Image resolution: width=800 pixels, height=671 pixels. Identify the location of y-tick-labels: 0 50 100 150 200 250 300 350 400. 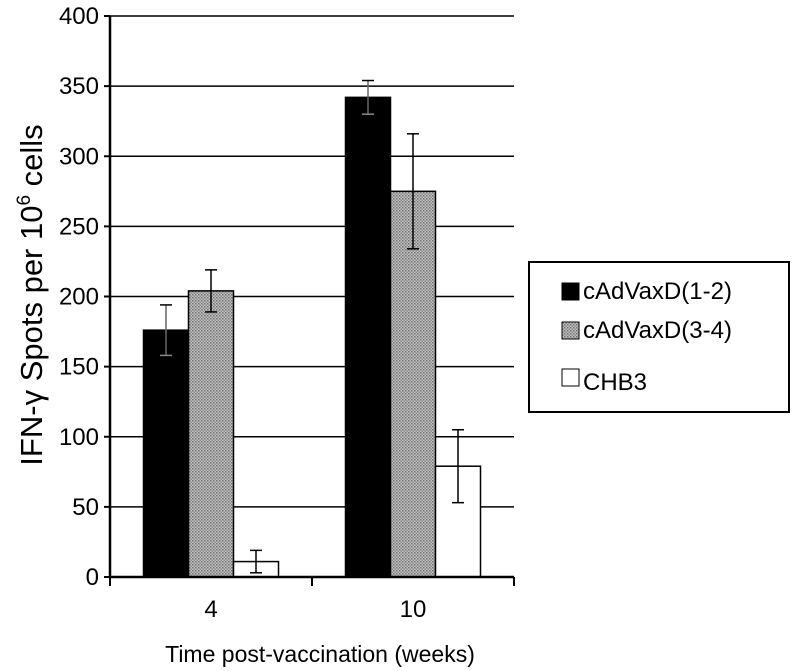
(79, 297).